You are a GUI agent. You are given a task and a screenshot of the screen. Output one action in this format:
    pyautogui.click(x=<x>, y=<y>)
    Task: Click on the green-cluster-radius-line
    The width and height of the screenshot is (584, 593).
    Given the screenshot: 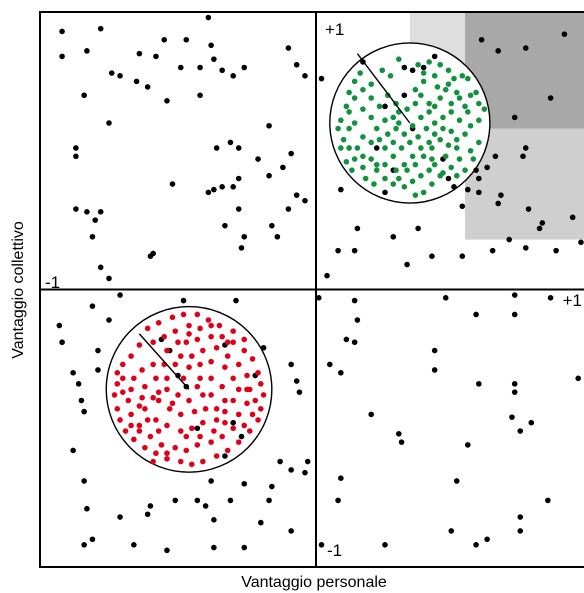 What is the action you would take?
    pyautogui.click(x=383, y=88)
    